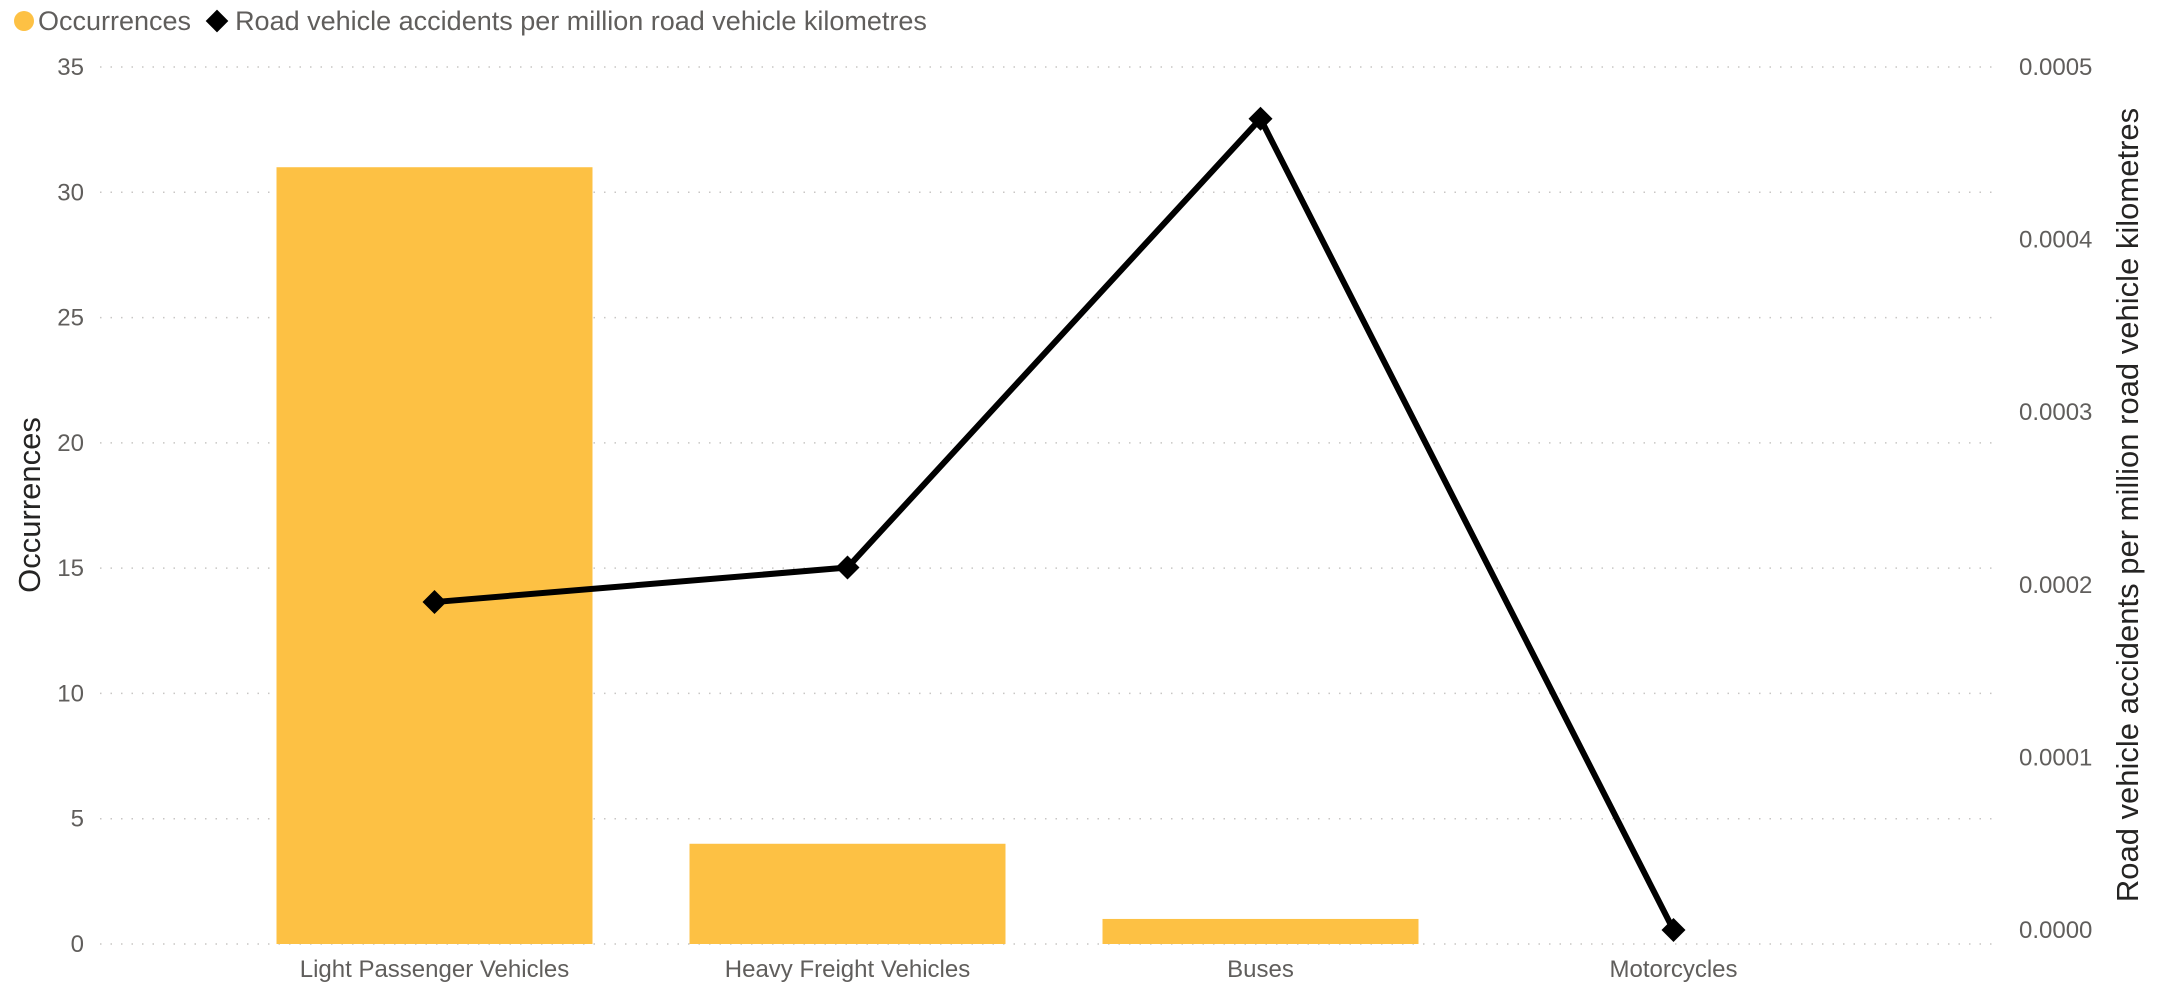 The width and height of the screenshot is (2158, 990). I want to click on legend-item-occurrences: Occurrences, so click(102, 21).